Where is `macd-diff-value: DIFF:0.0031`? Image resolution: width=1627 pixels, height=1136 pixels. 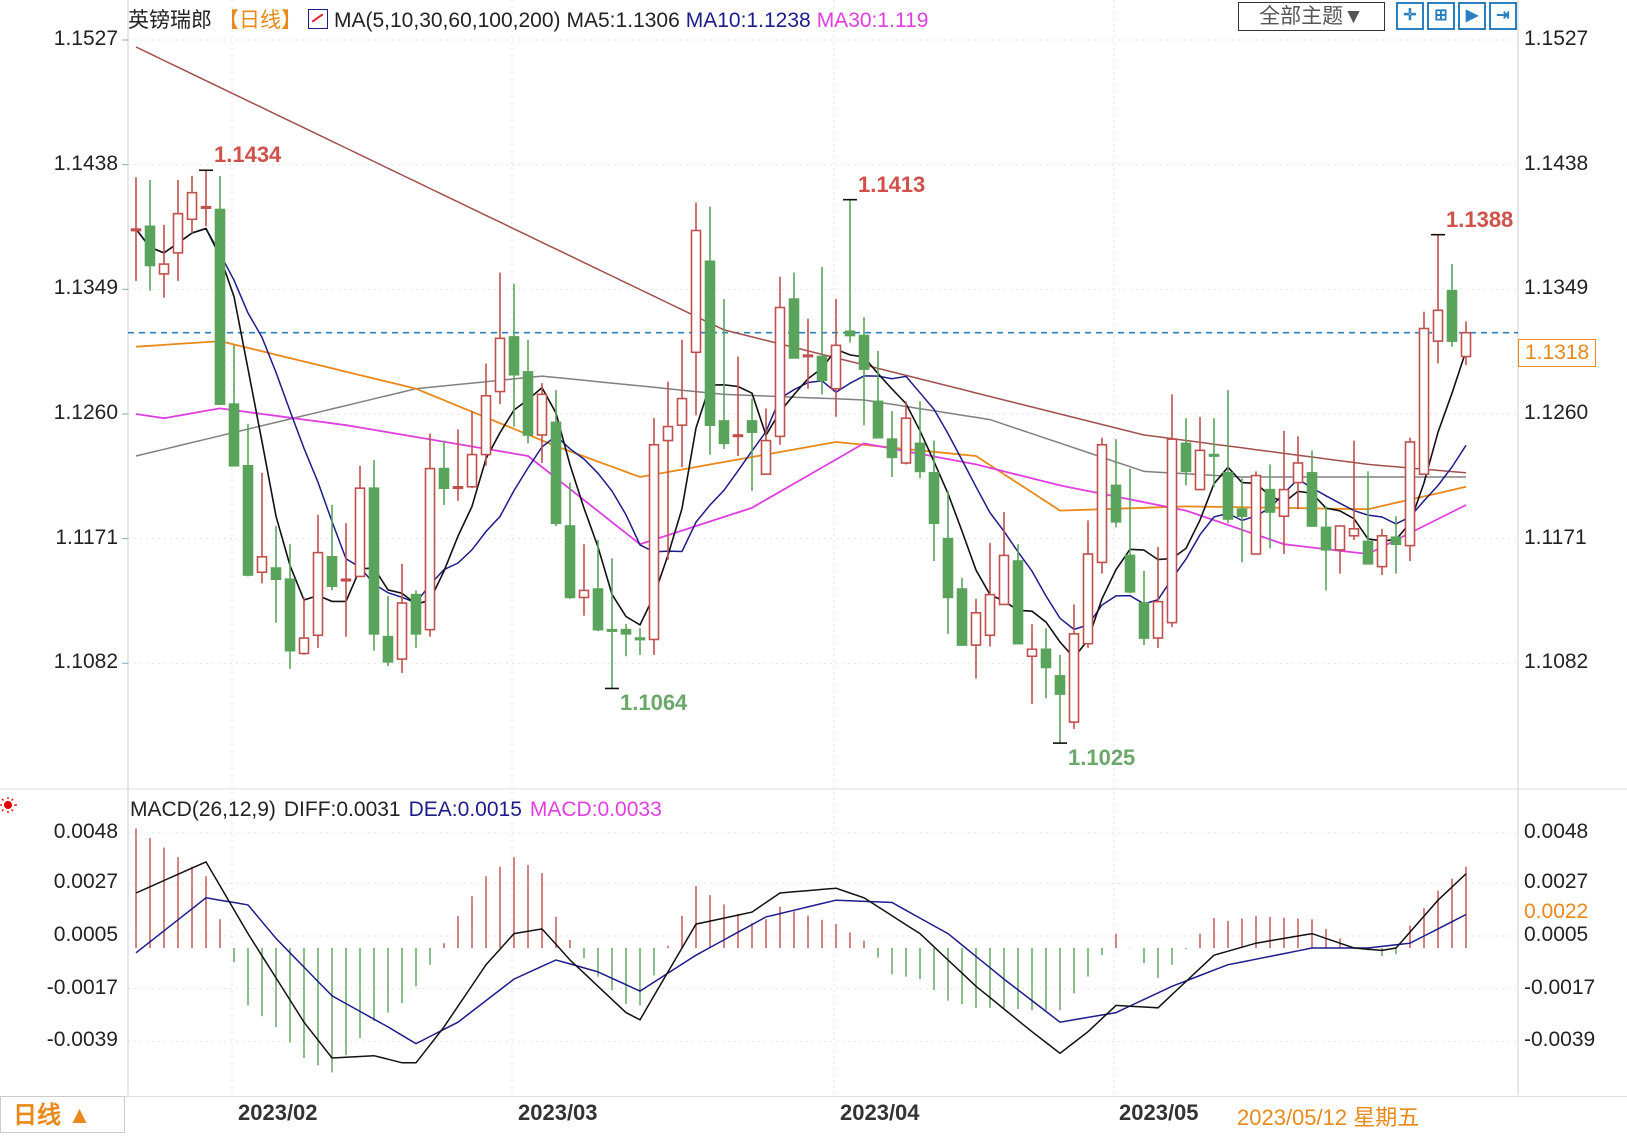
macd-diff-value: DIFF:0.0031 is located at coordinates (342, 809).